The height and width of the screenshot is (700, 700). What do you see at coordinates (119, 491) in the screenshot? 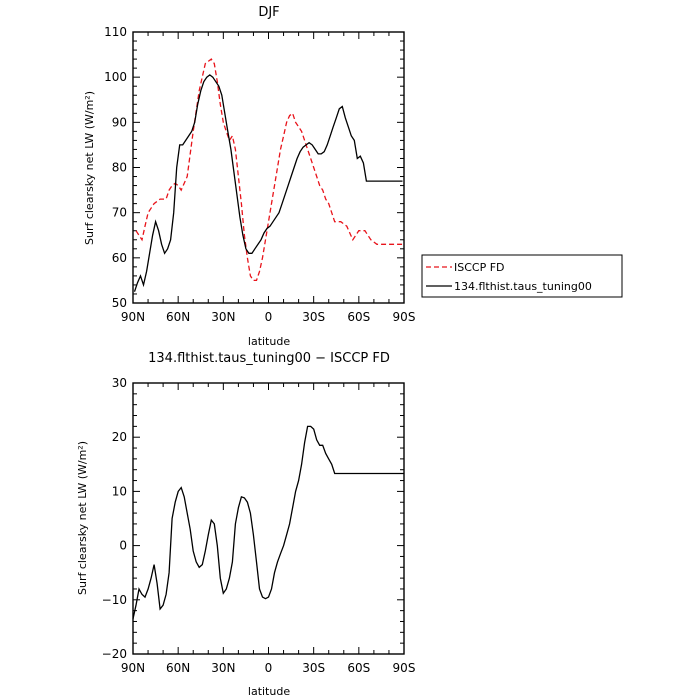
I see `y-tick-label: 10` at bounding box center [119, 491].